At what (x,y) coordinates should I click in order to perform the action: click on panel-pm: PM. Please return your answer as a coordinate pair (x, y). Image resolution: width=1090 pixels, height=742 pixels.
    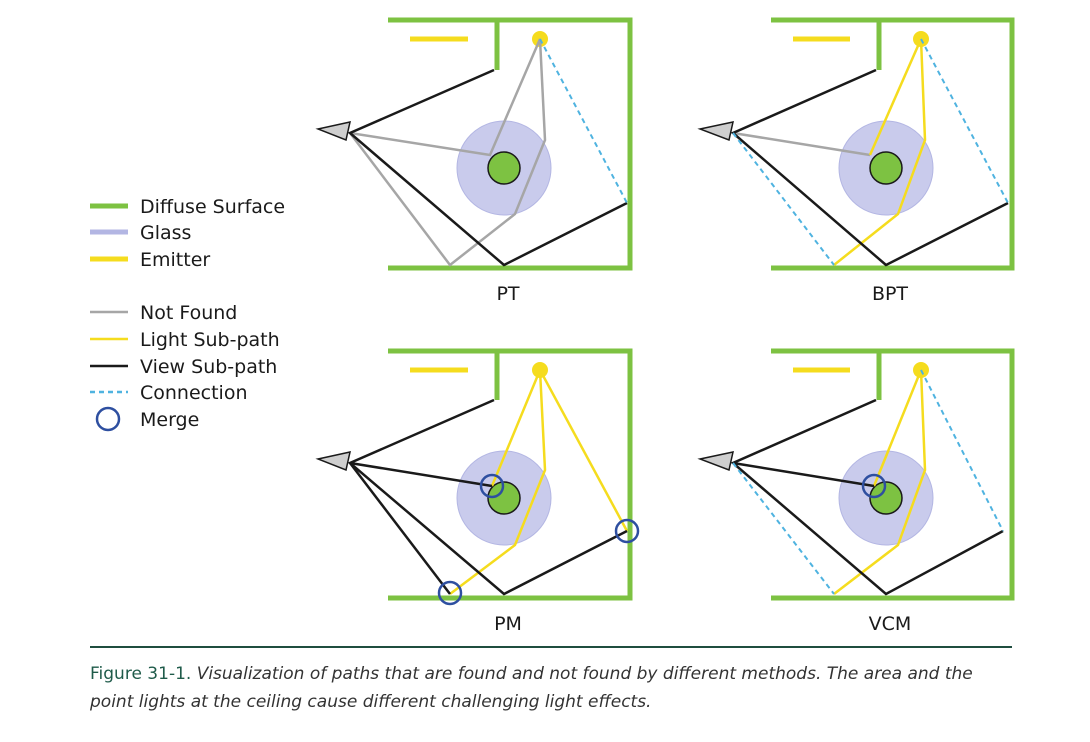
    Looking at the image, I should click on (477, 491).